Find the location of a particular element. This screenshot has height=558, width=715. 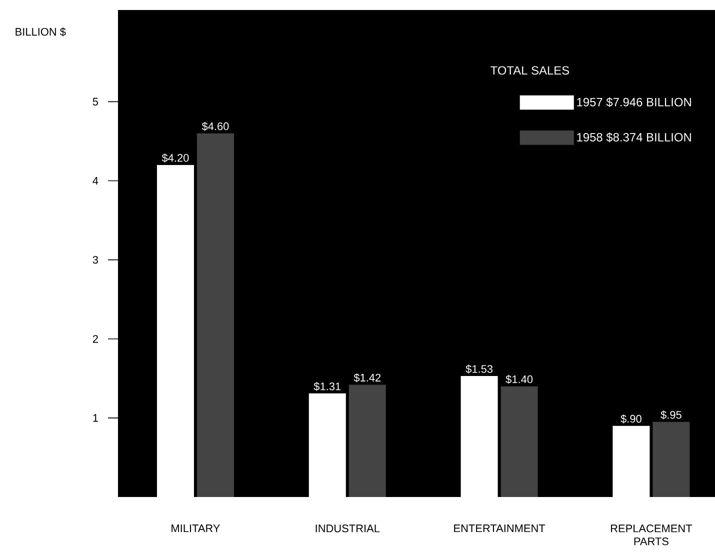

data-label: $4.60 is located at coordinates (215, 126).